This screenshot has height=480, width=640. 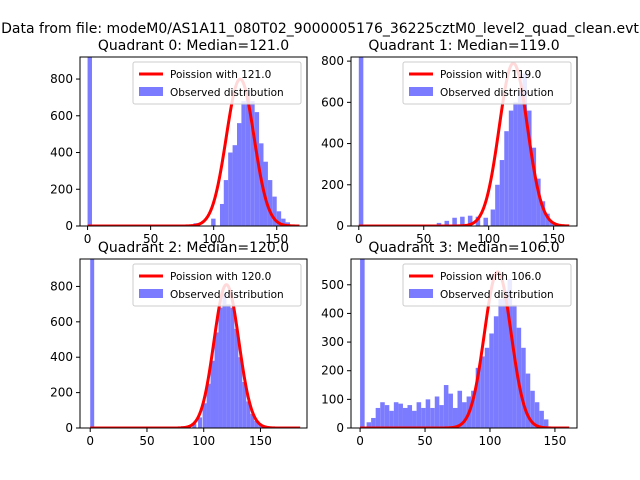 What do you see at coordinates (220, 75) in the screenshot?
I see `legend-poisson-label: Poission with 121.0` at bounding box center [220, 75].